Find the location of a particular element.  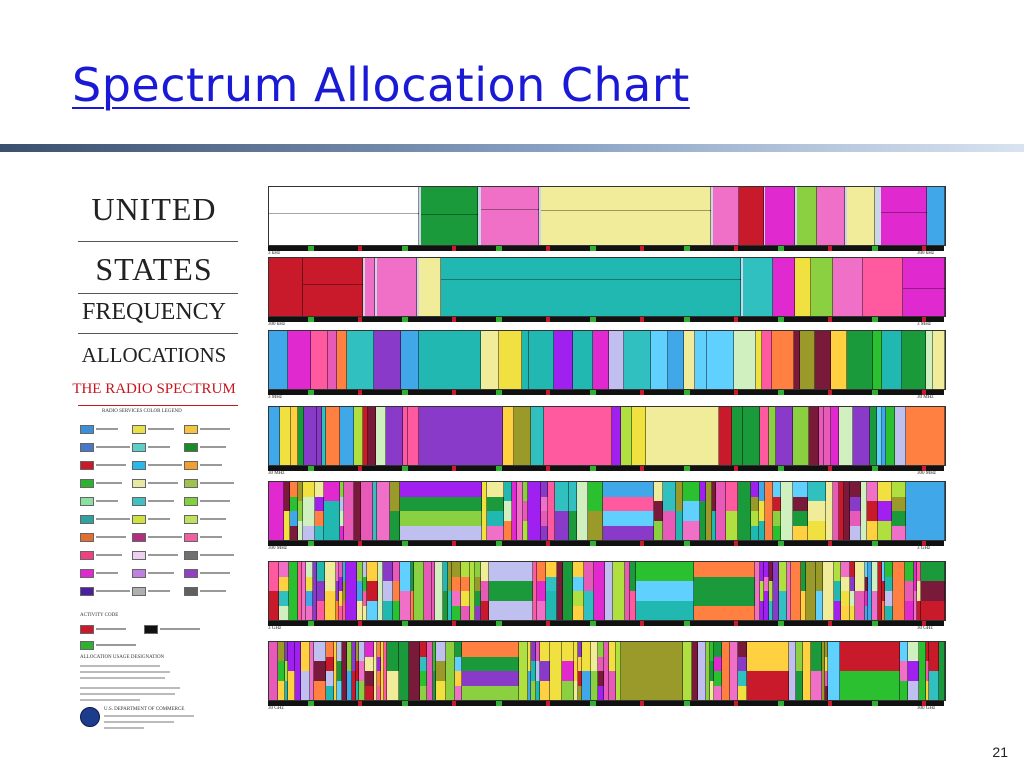

poster-rule is located at coordinates (158, 333).